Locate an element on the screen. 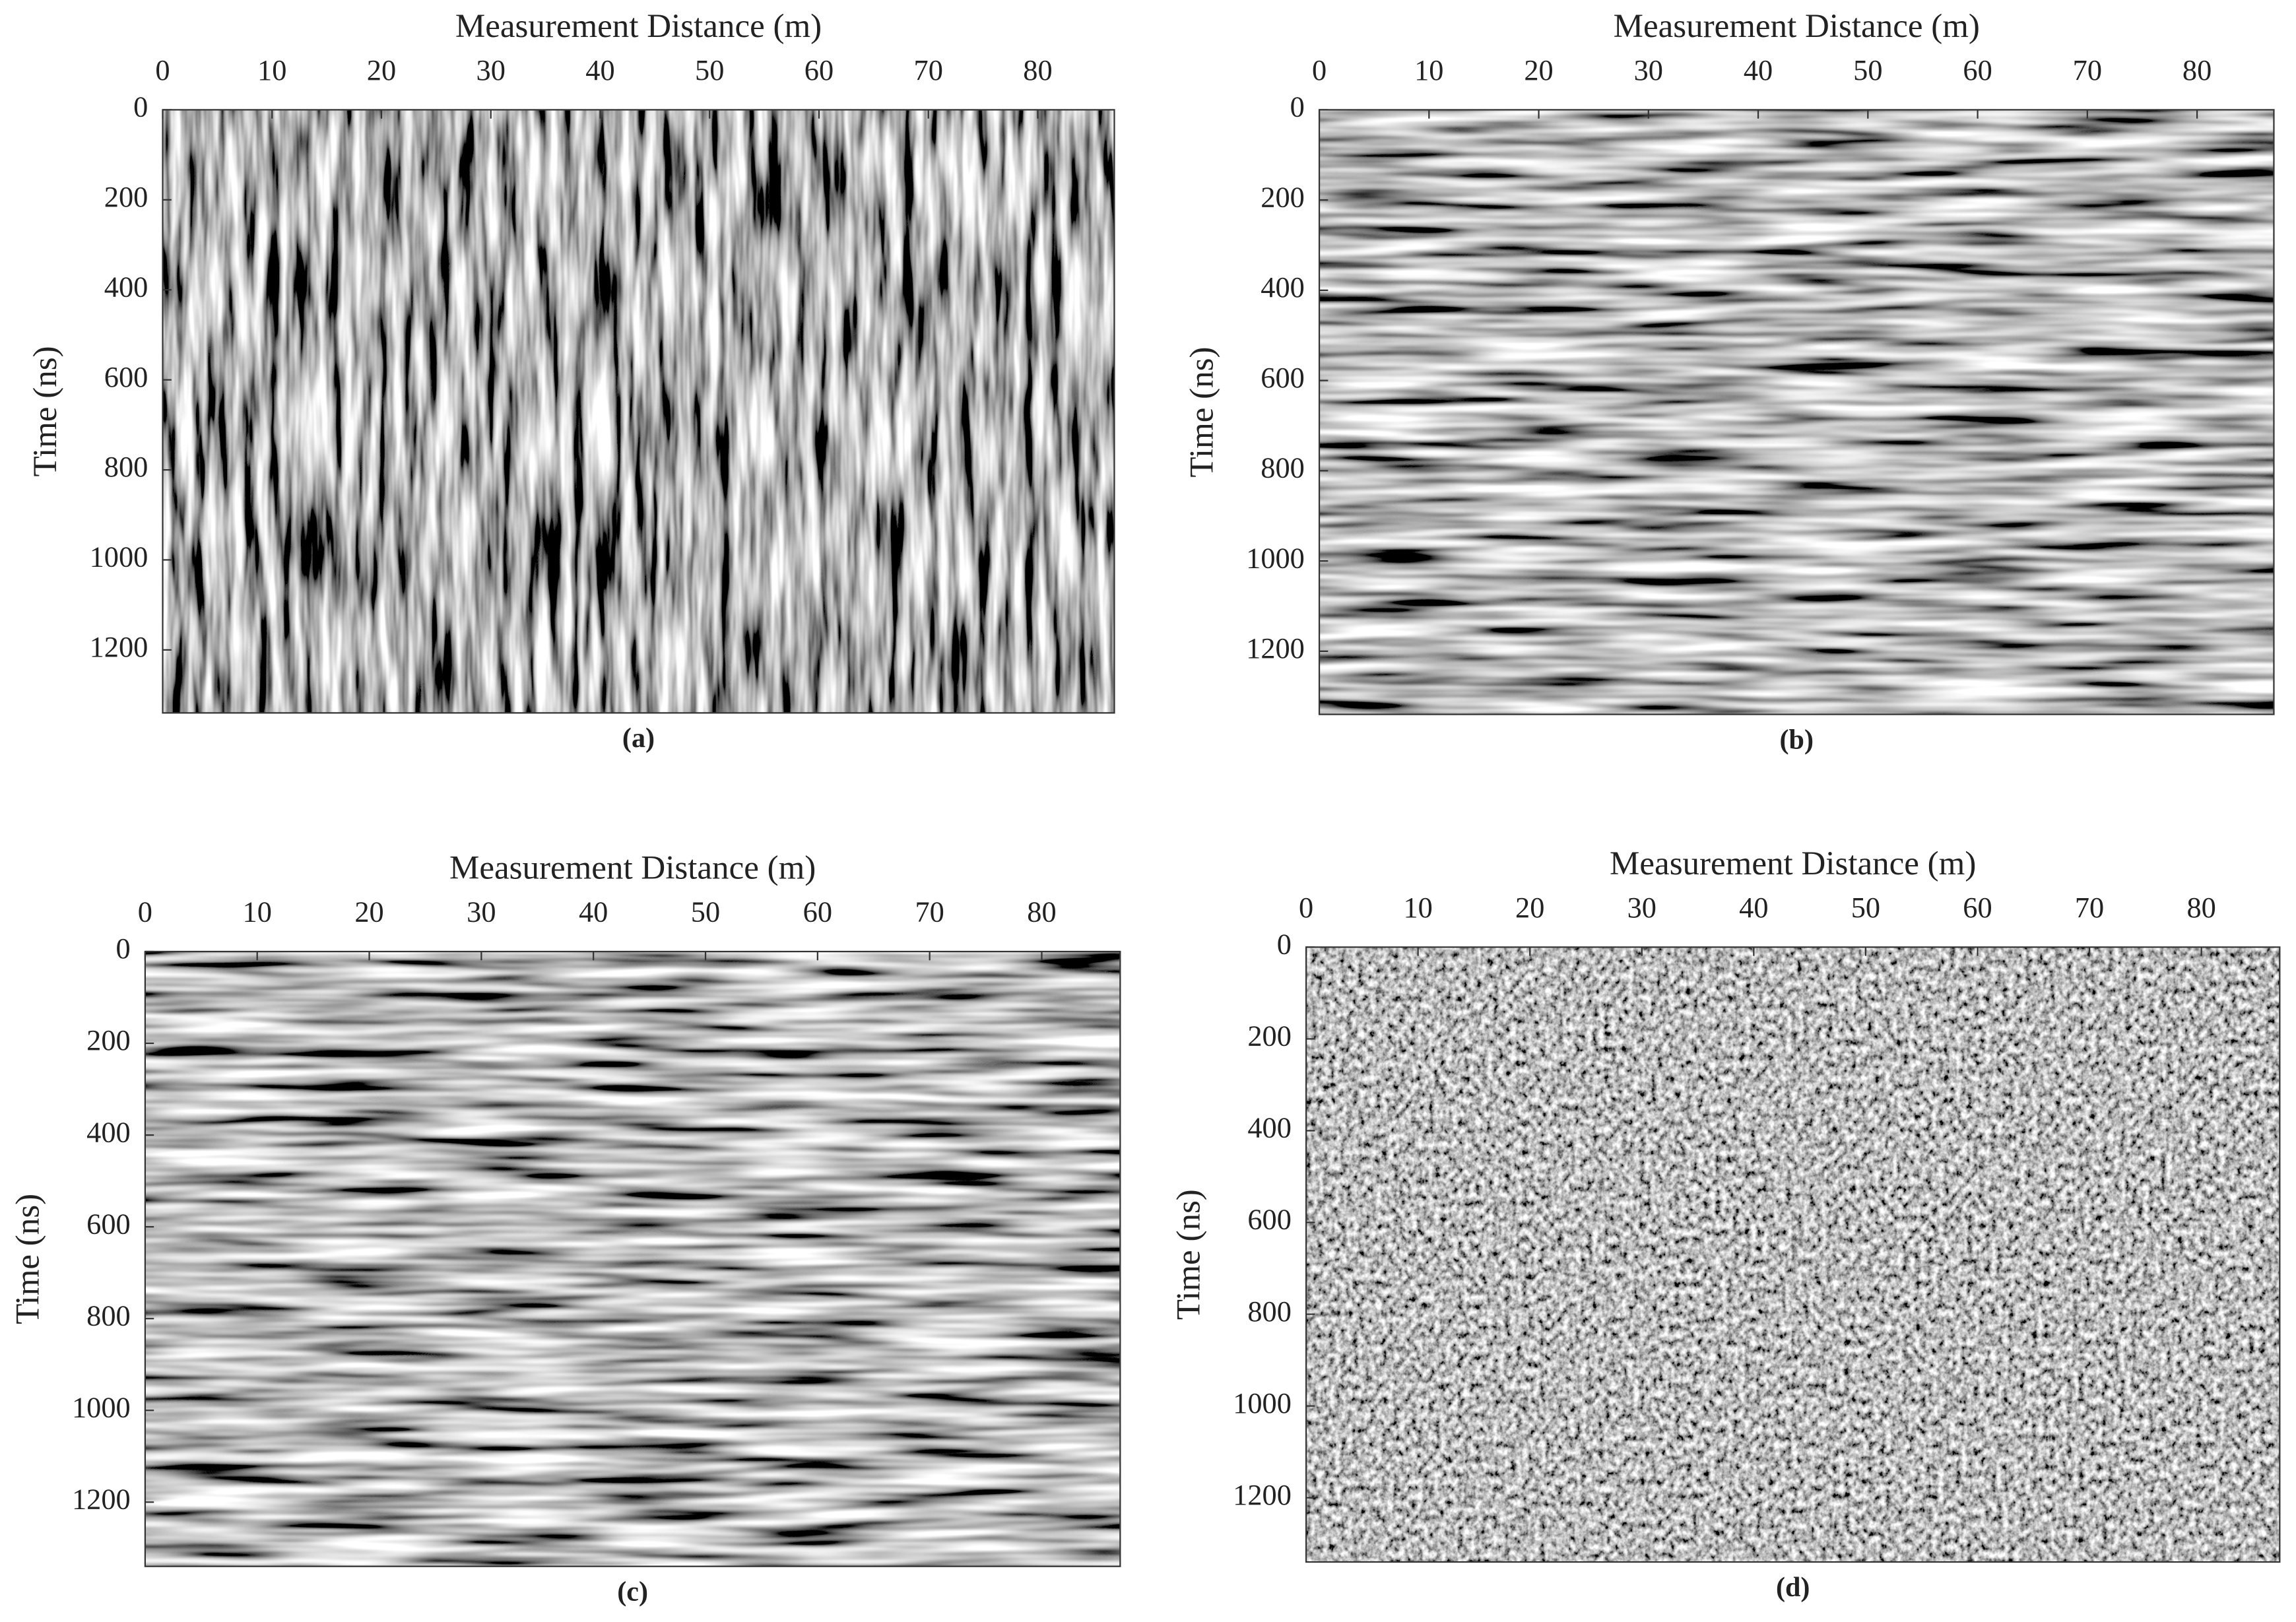 The height and width of the screenshot is (1622, 2296). panel-caption: (d) is located at coordinates (1793, 1587).